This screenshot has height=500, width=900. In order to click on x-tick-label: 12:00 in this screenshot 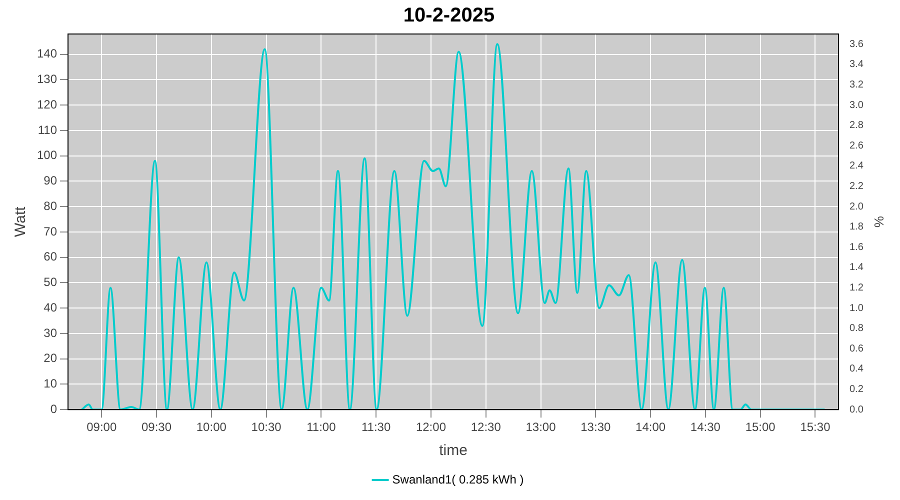, I will do `click(431, 427)`.